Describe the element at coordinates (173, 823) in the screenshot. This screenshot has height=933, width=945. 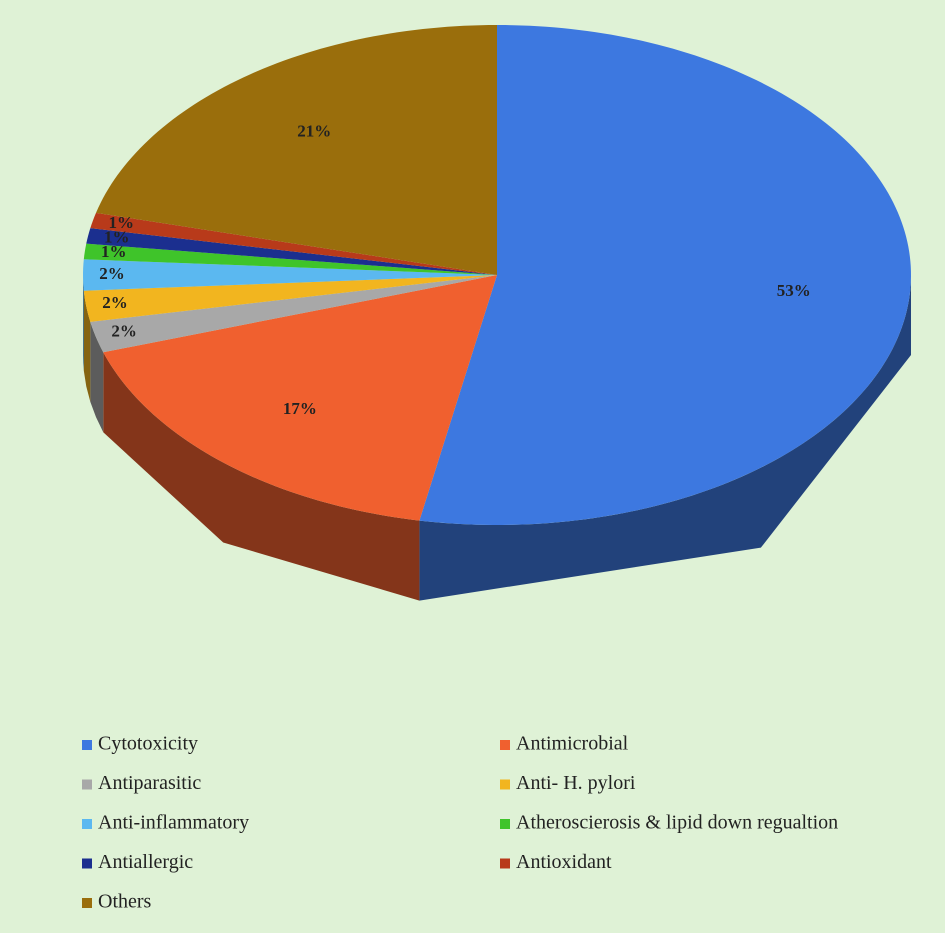
I see `legend-label: Anti-inflammatory` at that location.